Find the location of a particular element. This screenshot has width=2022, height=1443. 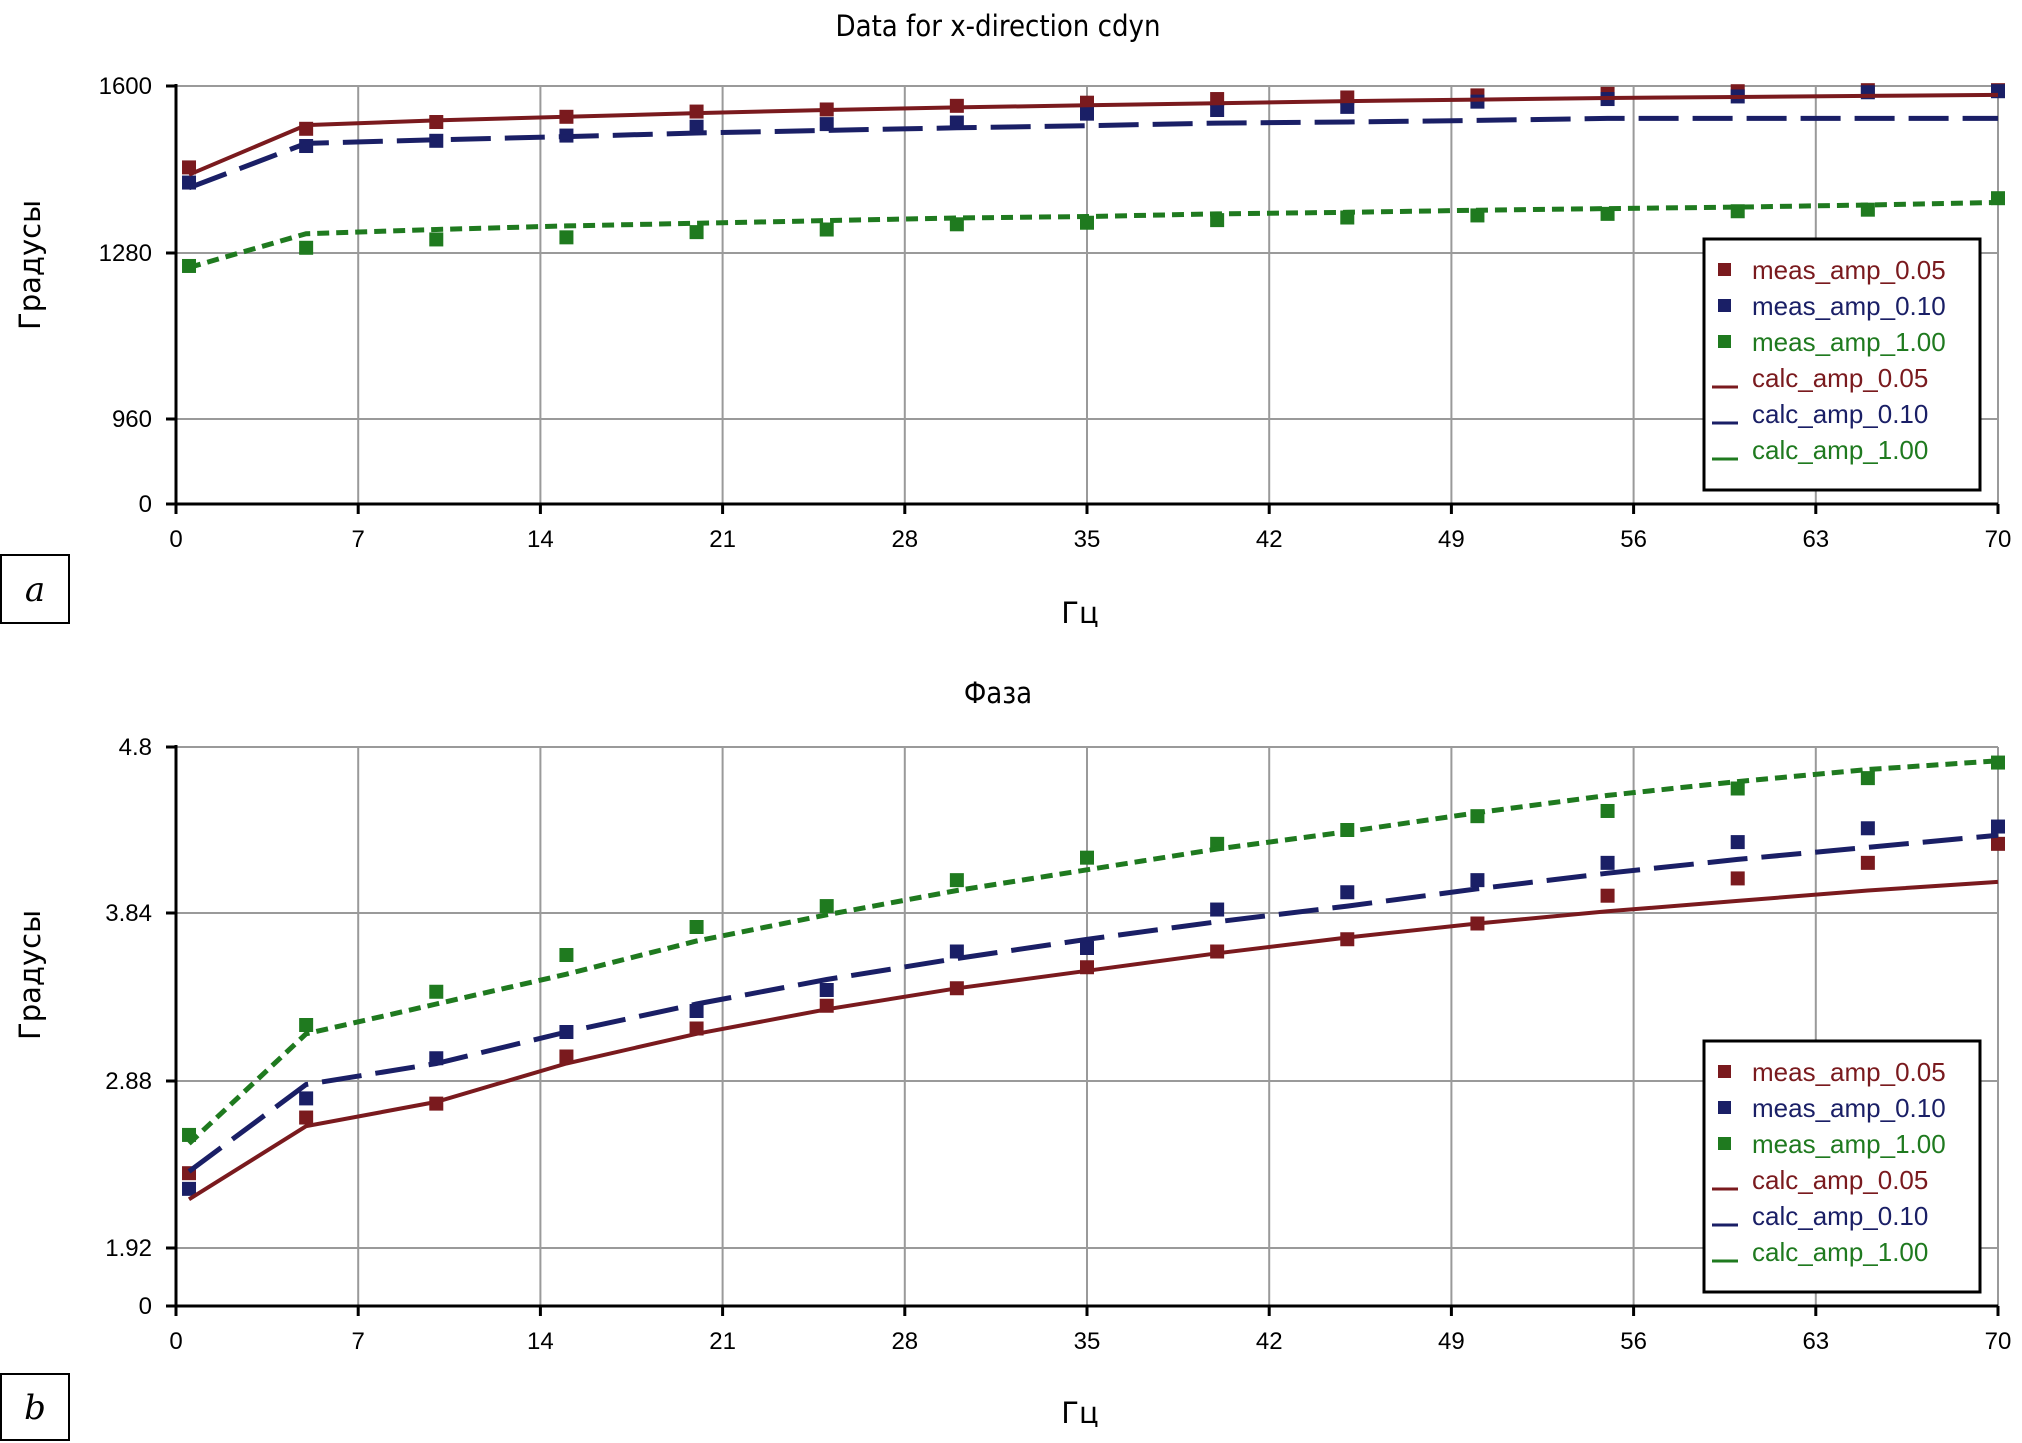

legend-label: calc_amp_1.00 is located at coordinates (1840, 450).